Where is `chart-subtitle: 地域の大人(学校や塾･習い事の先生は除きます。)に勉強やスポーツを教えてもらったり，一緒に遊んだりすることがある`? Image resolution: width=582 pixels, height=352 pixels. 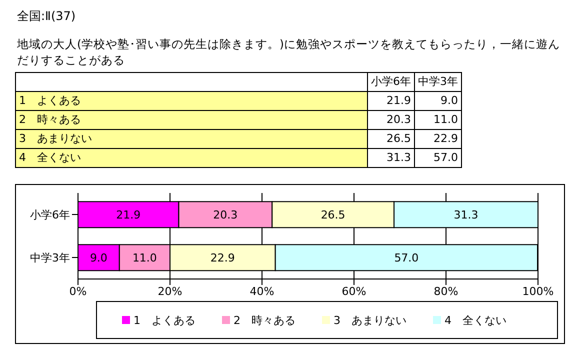
chart-subtitle: 地域の大人(学校や塾･習い事の先生は除きます。)に勉強やスポーツを教えてもらったり，一緒に遊んだりすることがある is located at coordinates (289, 52).